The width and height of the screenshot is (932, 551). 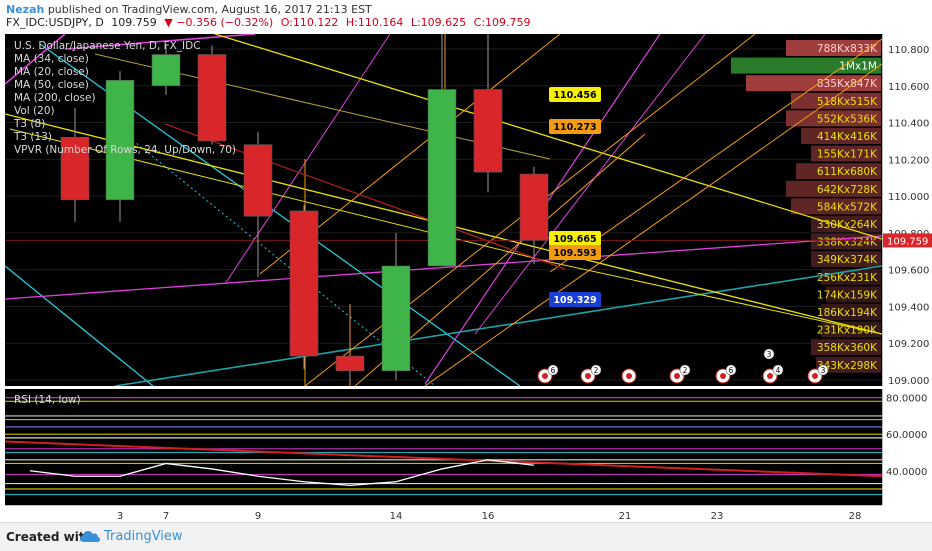 I want to click on low-value: L:109.625, so click(x=438, y=22).